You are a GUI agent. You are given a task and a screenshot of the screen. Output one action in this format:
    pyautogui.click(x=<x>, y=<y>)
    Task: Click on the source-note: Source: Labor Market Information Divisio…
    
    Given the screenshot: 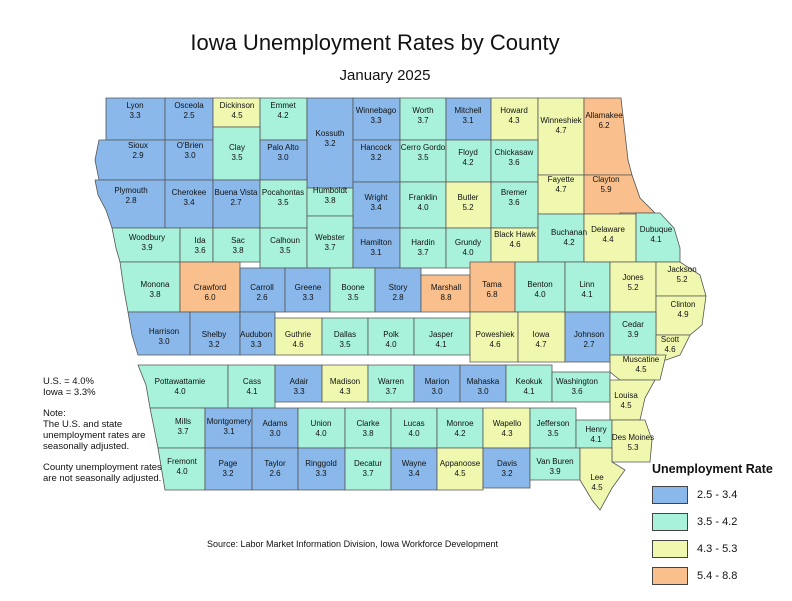 What is the action you would take?
    pyautogui.click(x=352, y=544)
    